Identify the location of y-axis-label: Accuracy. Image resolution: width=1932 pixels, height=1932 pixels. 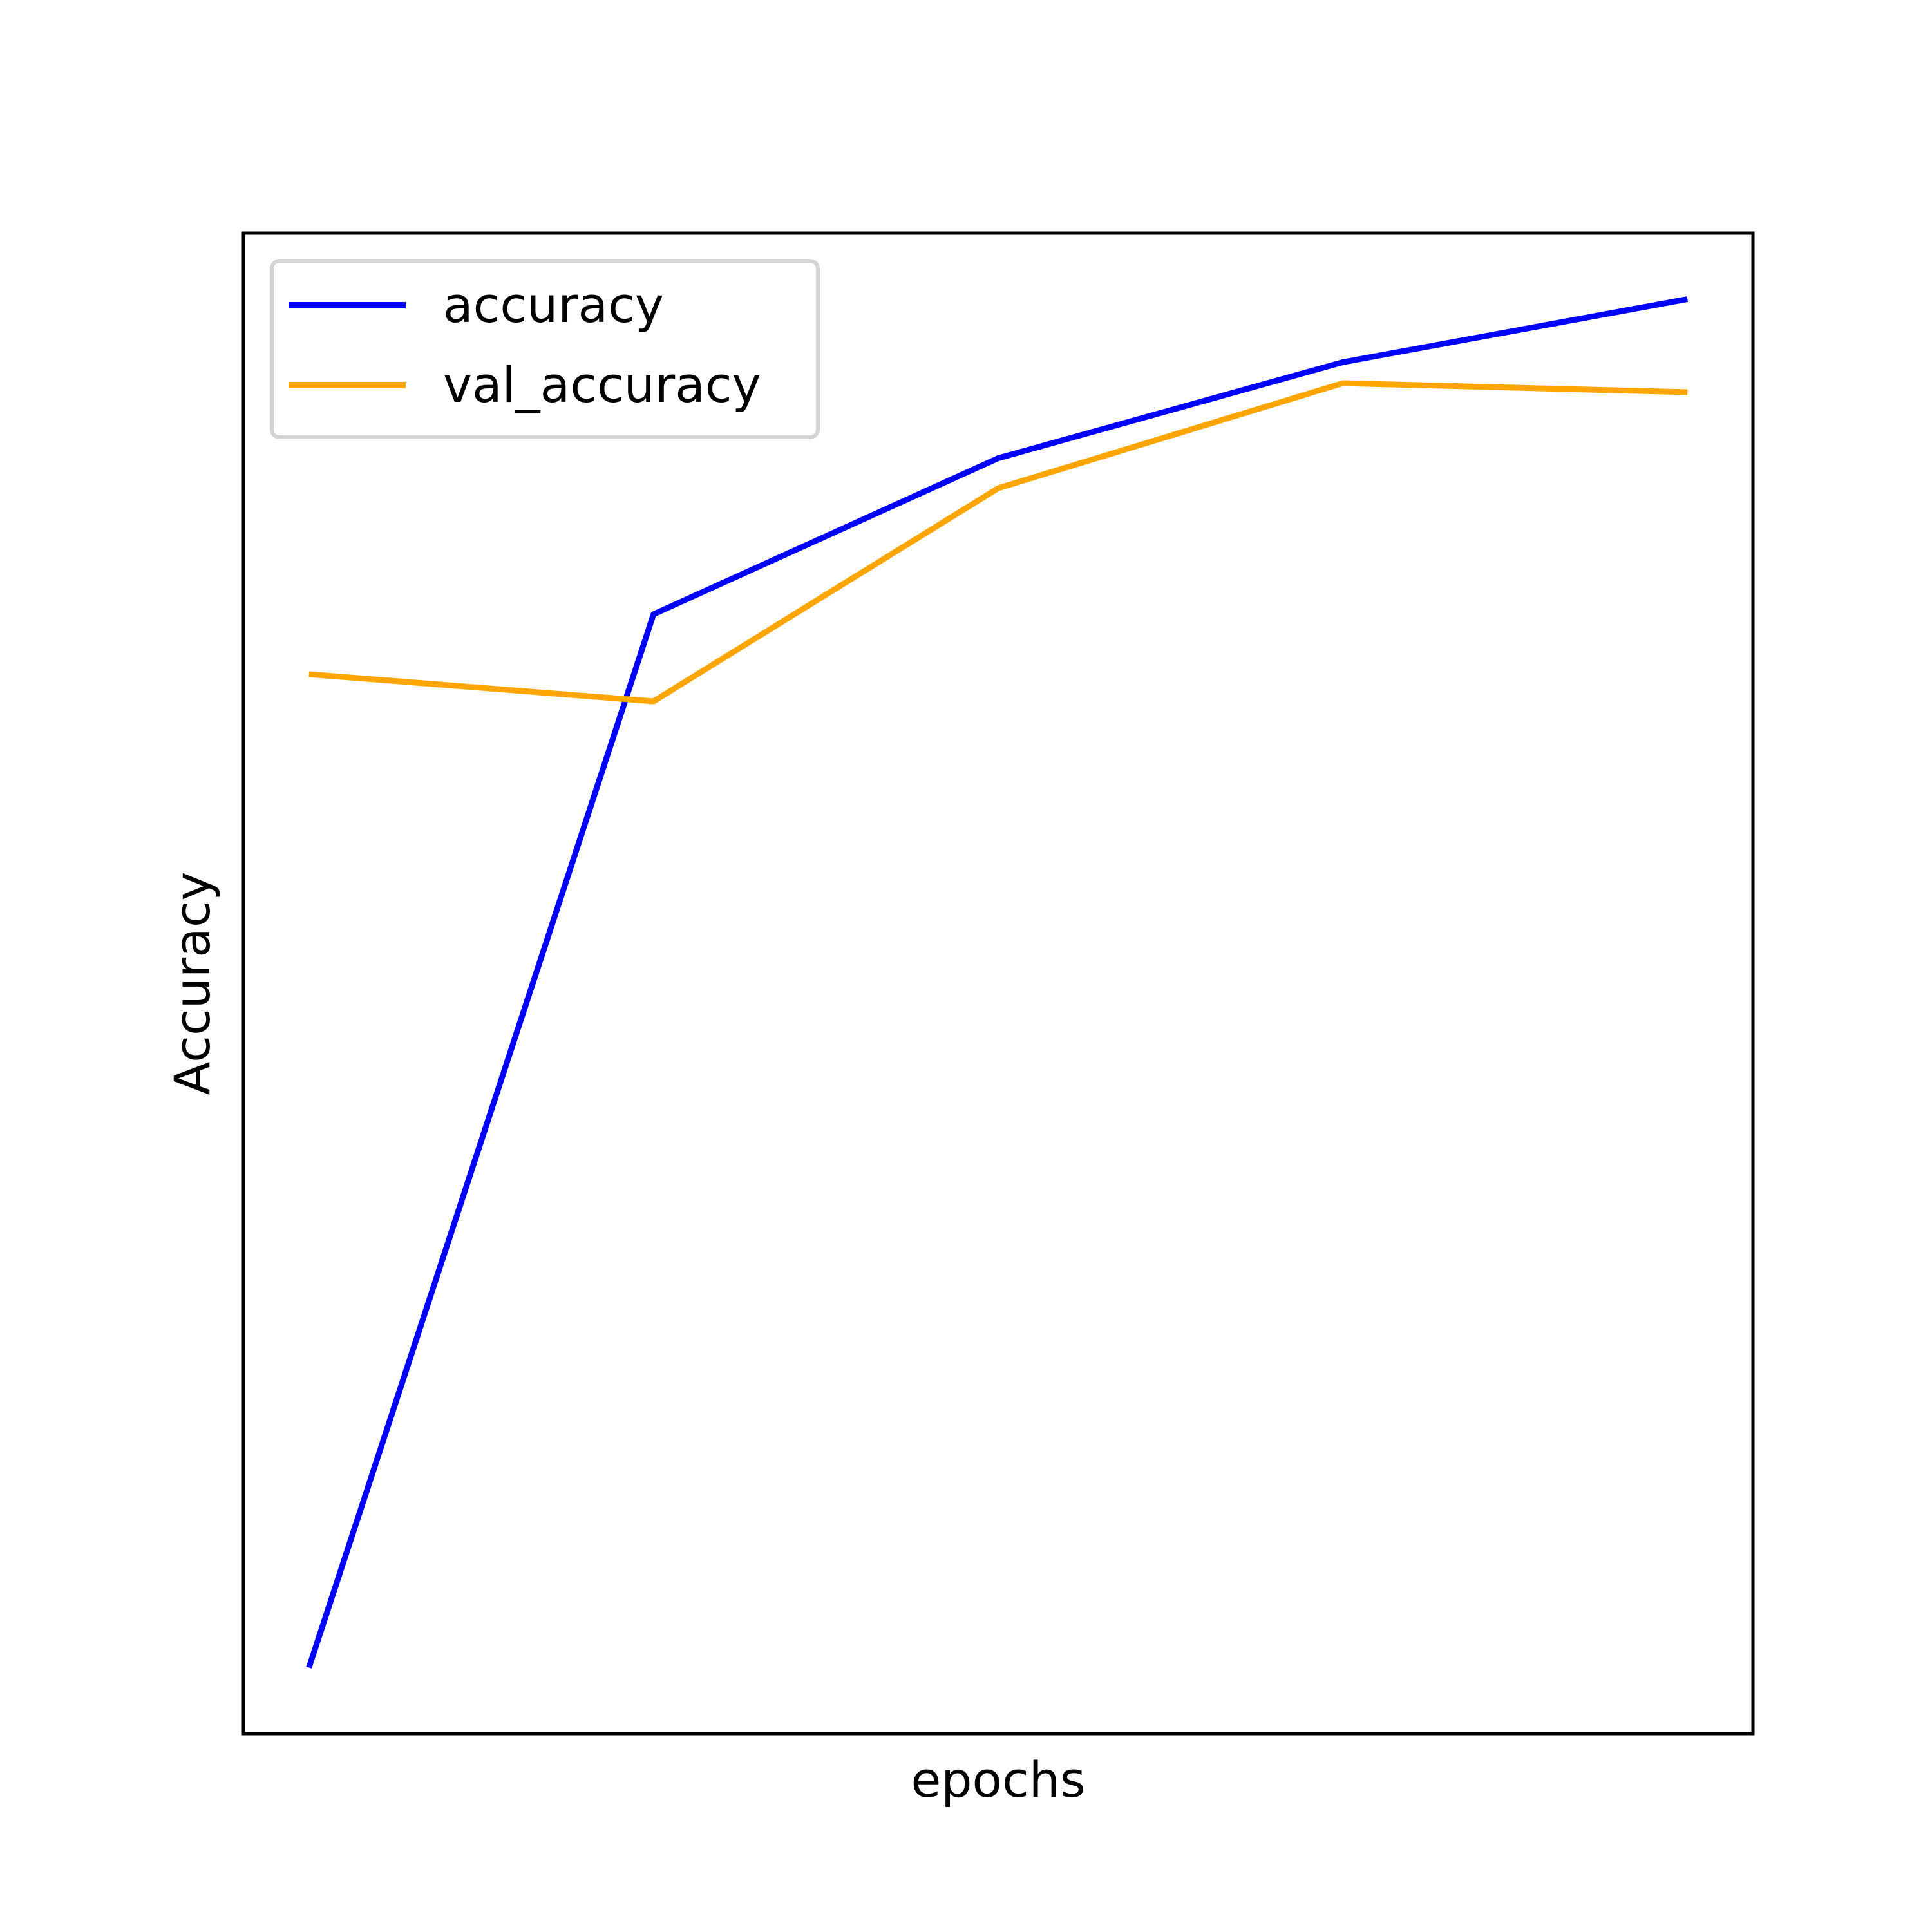
(192, 983).